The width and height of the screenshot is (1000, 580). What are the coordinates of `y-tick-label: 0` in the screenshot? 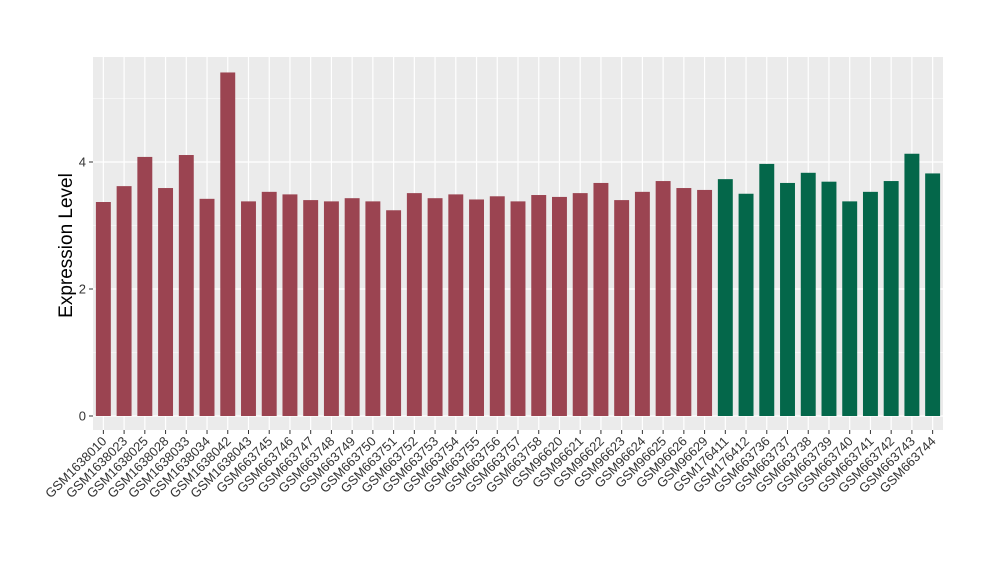 It's located at (82, 416).